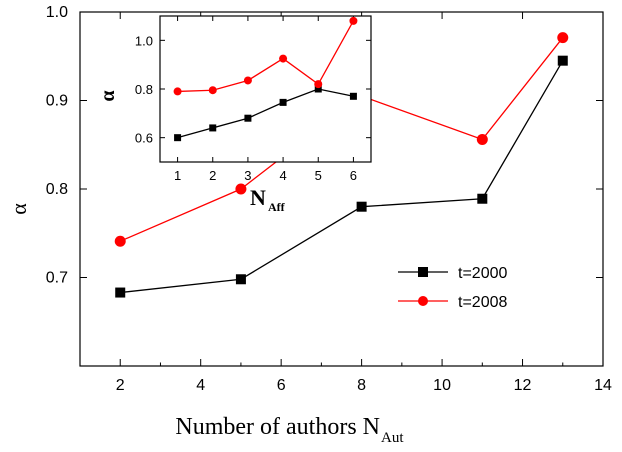 This screenshot has width=622, height=452. Describe the element at coordinates (603, 385) in the screenshot. I see `main-x-tick-label: 14` at that location.